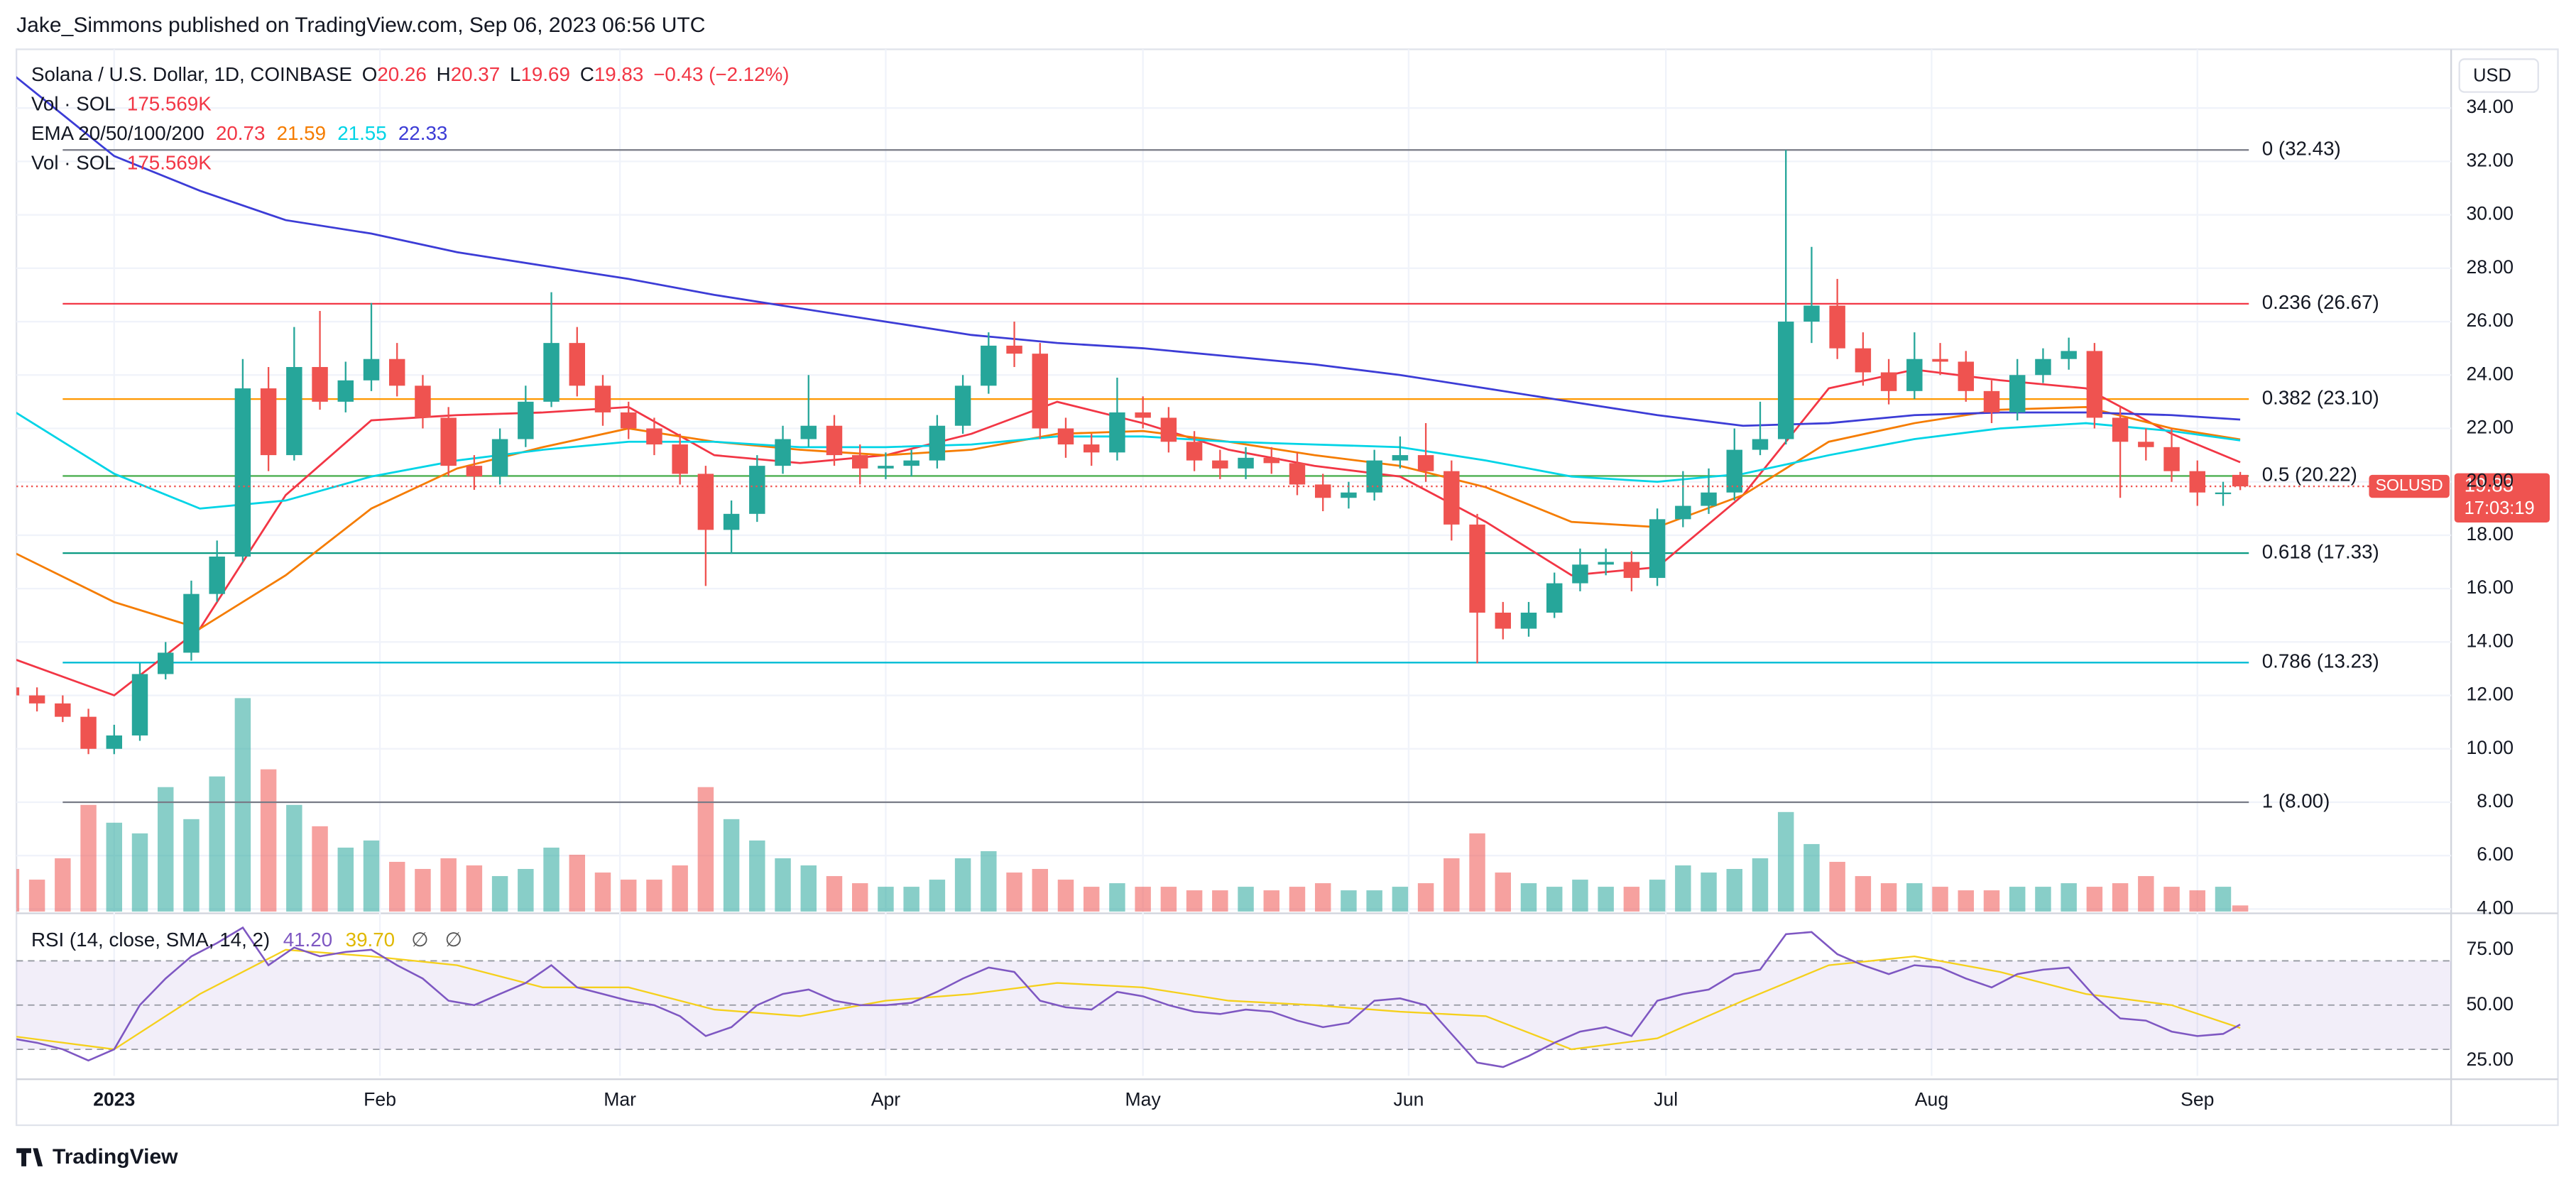  What do you see at coordinates (1143, 1099) in the screenshot?
I see `x-tick-label: May` at bounding box center [1143, 1099].